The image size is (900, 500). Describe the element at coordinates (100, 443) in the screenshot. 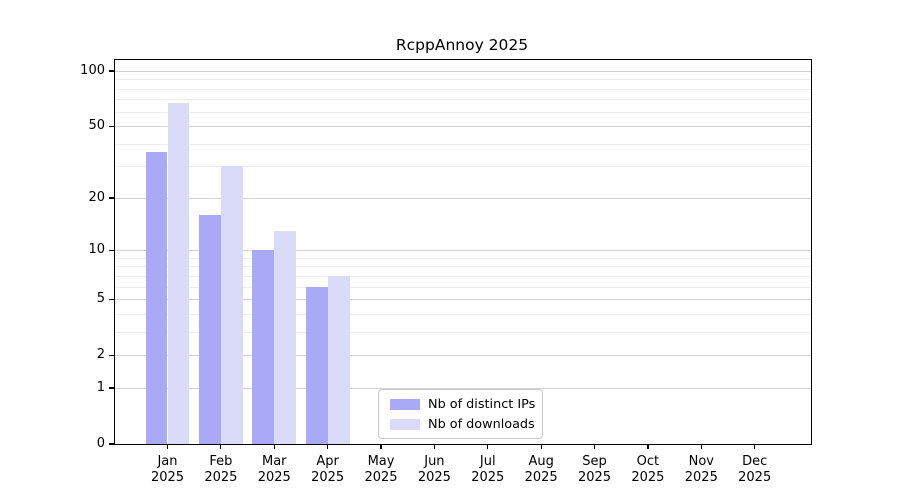

I see `y-axis-label: 0` at that location.